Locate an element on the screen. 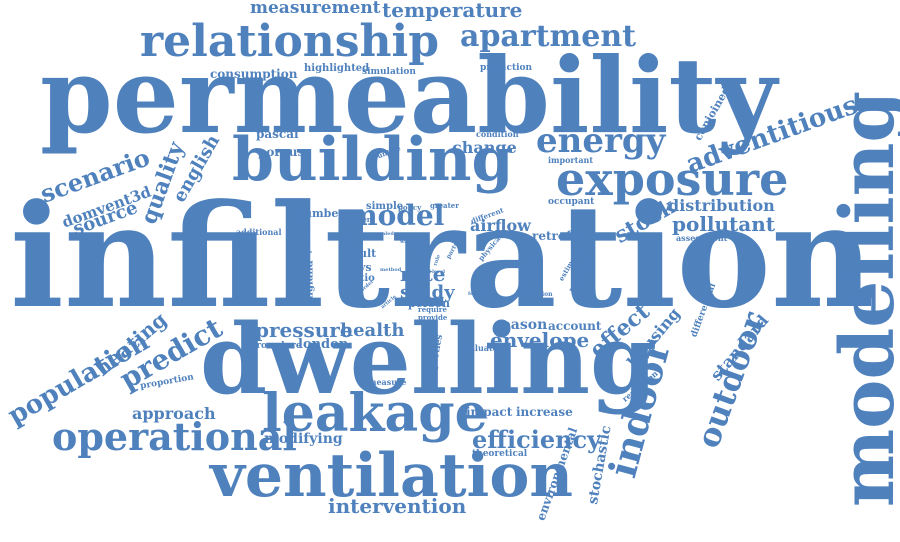 The image size is (900, 542). word: study is located at coordinates (427, 292).